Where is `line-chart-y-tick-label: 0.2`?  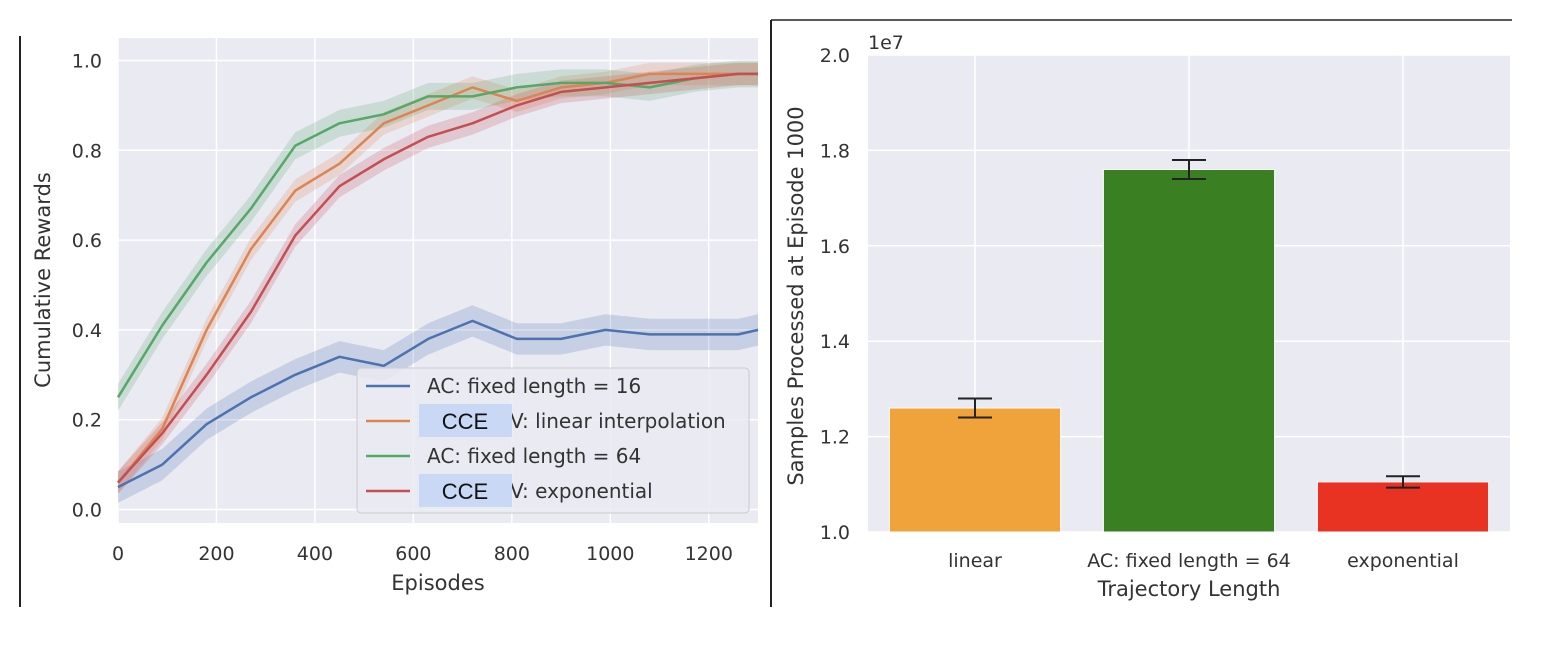 line-chart-y-tick-label: 0.2 is located at coordinates (87, 421).